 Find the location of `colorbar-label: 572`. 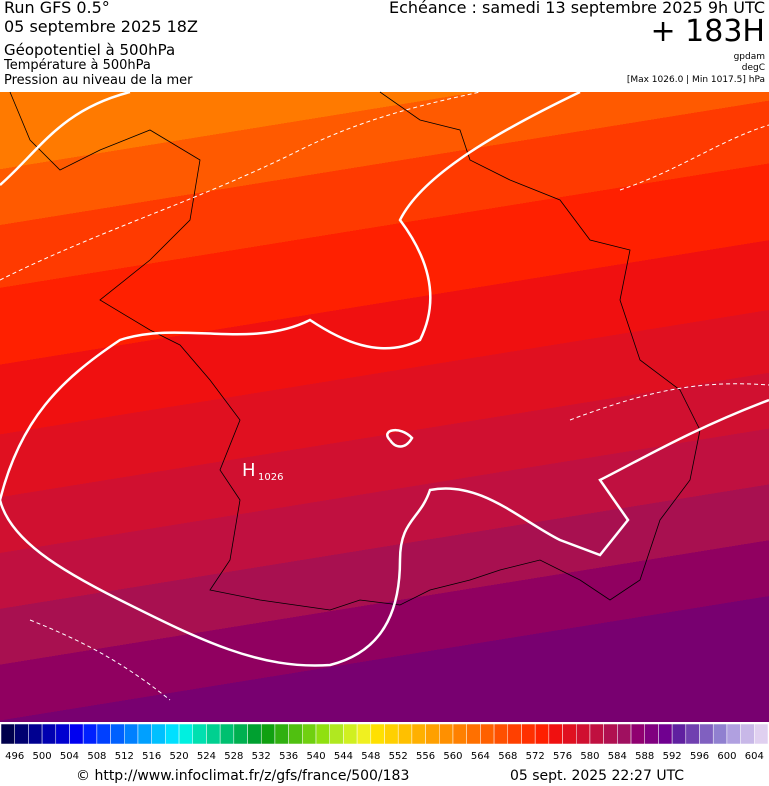

colorbar-label: 572 is located at coordinates (535, 756).